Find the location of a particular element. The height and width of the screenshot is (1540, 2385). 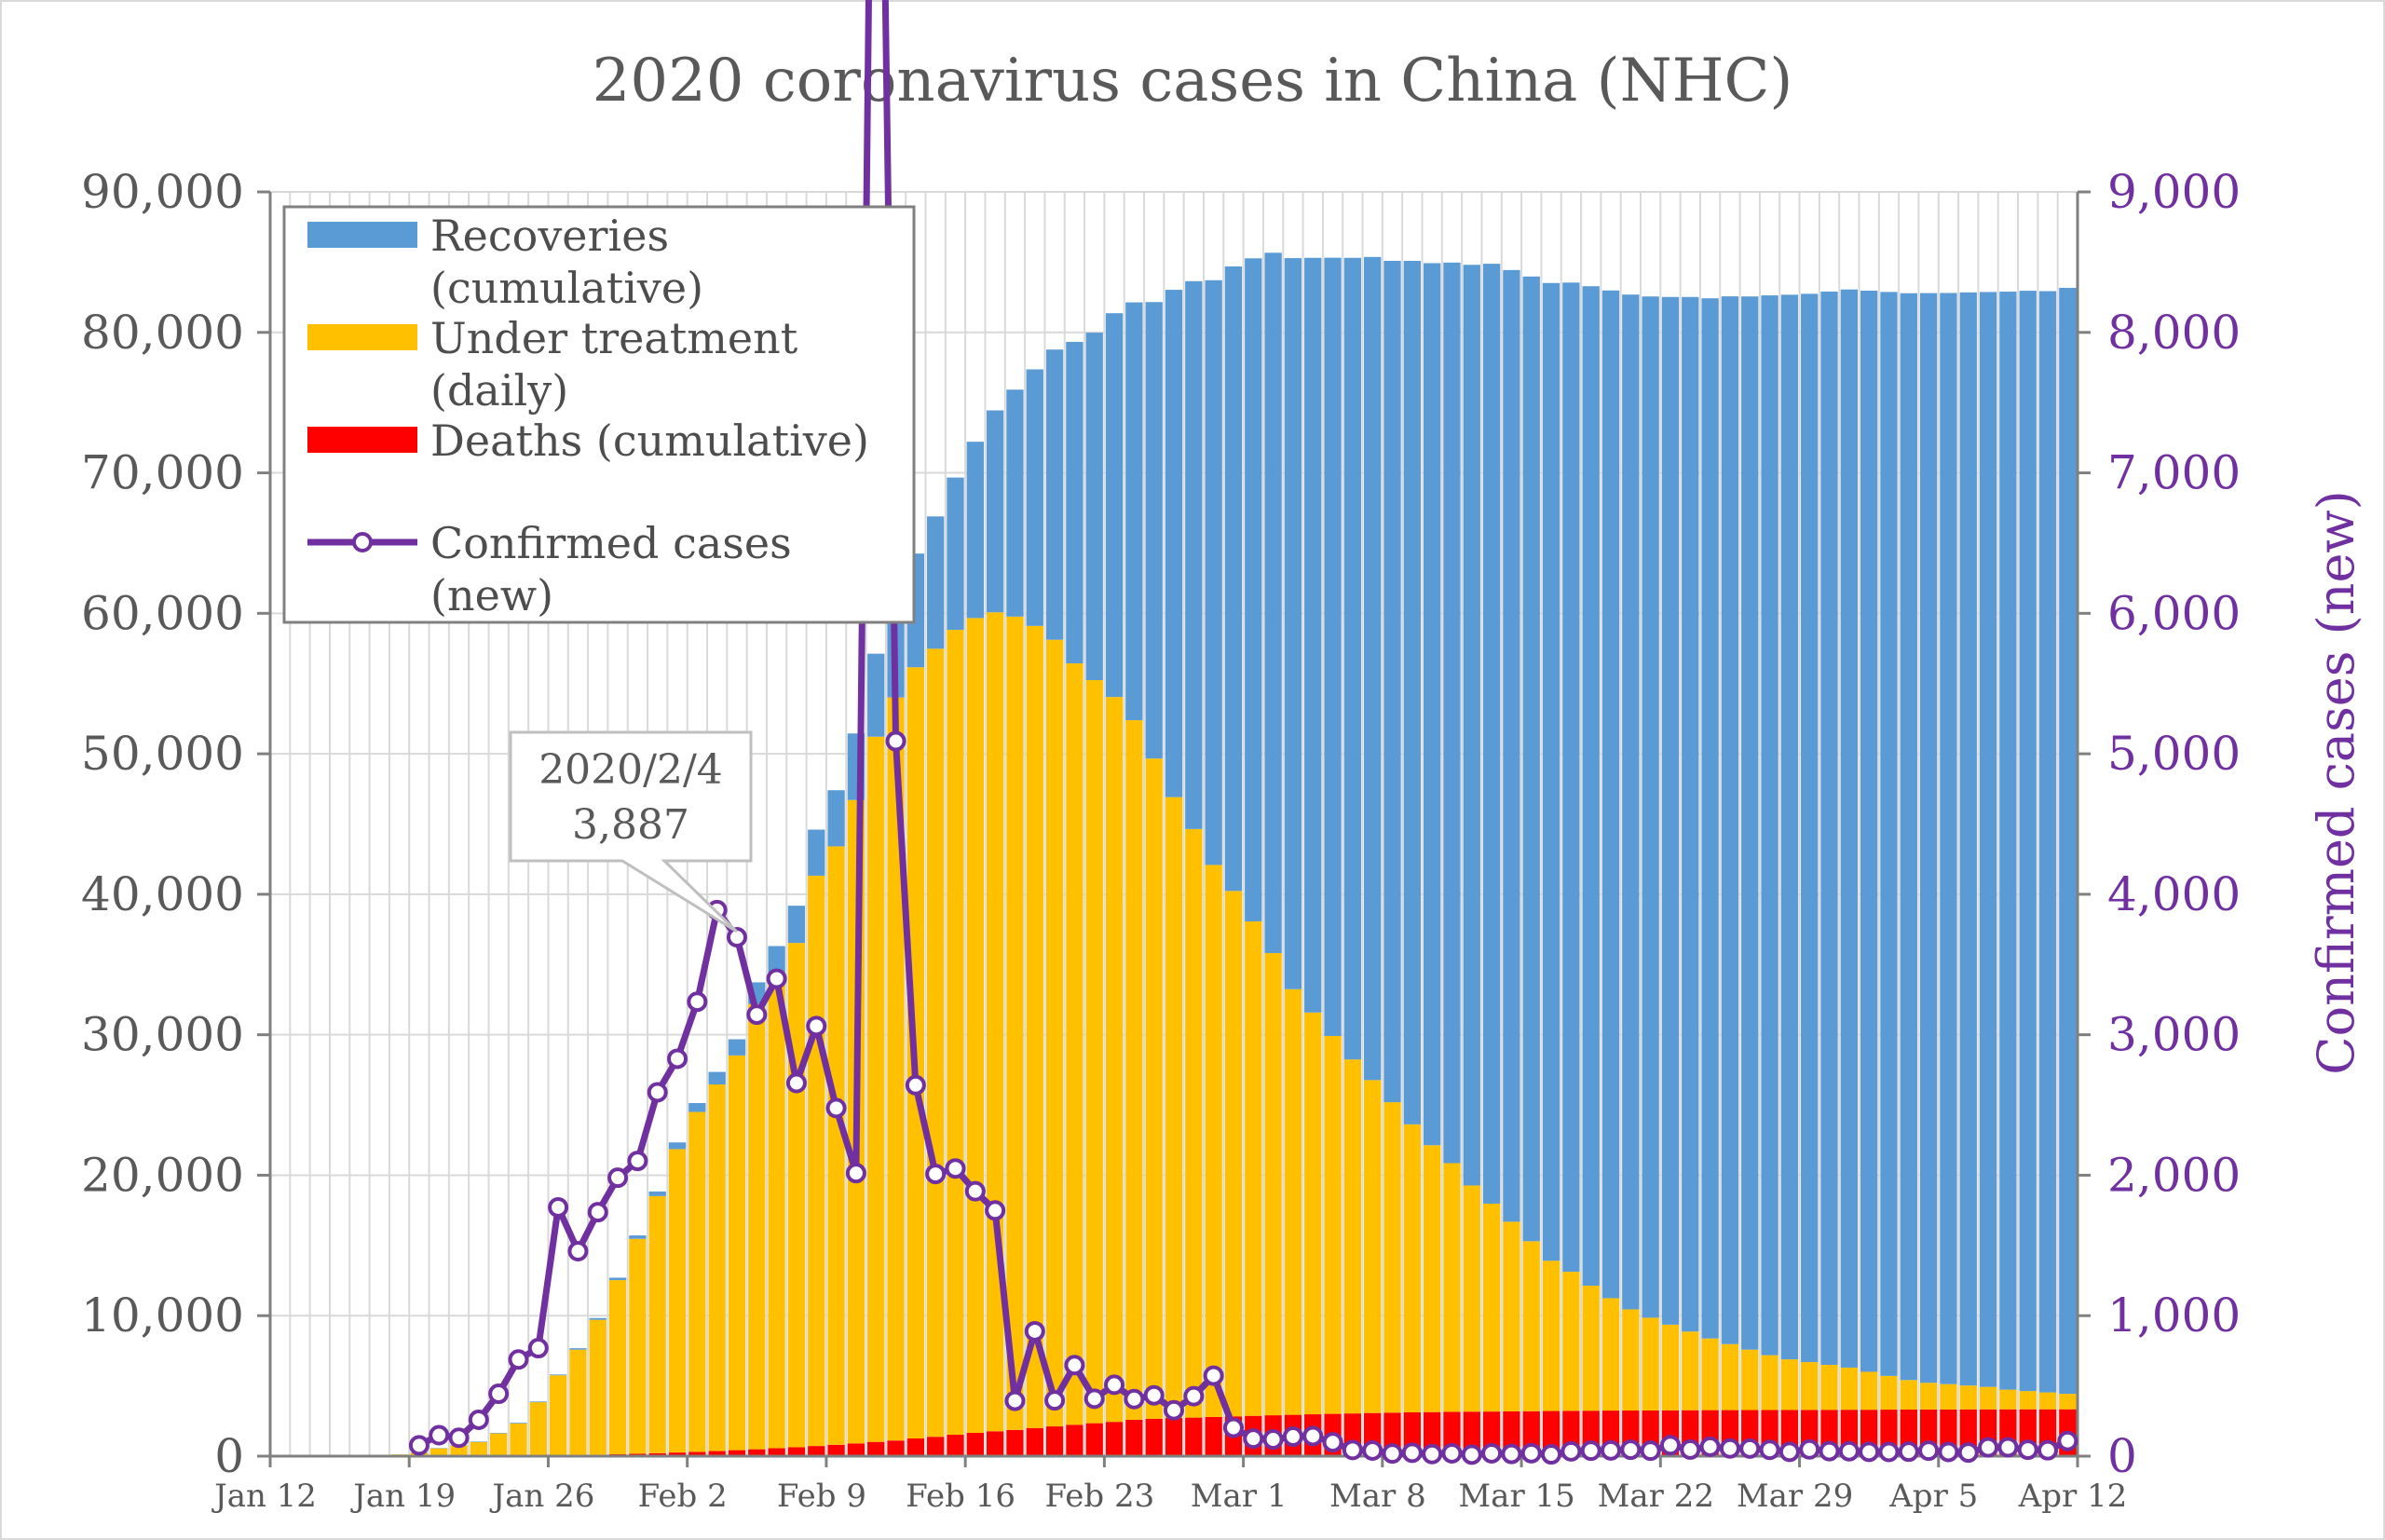

y-left-tick-label: 70,000 is located at coordinates (162, 473).